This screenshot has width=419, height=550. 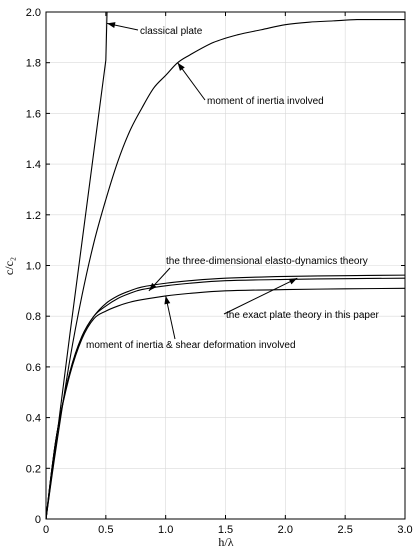 What do you see at coordinates (265, 101) in the screenshot?
I see `annotation-moment-of-inertia: moment of inertia involved` at bounding box center [265, 101].